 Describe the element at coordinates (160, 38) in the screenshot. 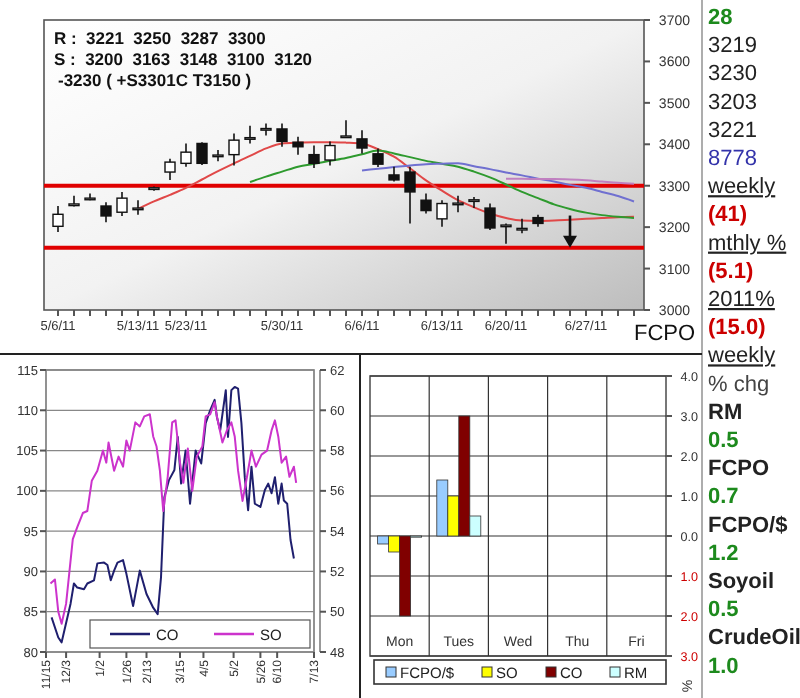

I see `annotation: R : 3221 3250 3287 3300` at that location.